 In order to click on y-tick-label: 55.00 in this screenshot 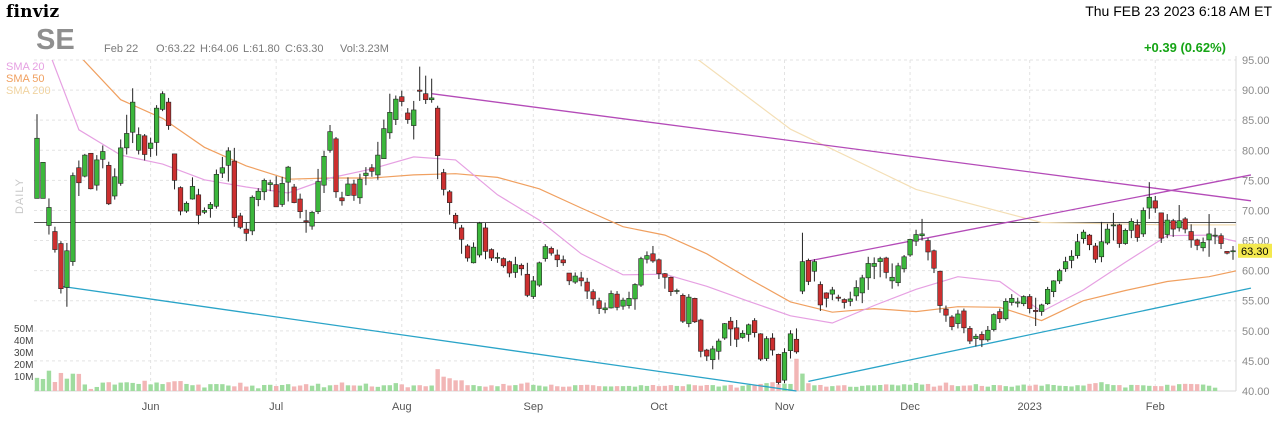, I will do `click(1256, 302)`.